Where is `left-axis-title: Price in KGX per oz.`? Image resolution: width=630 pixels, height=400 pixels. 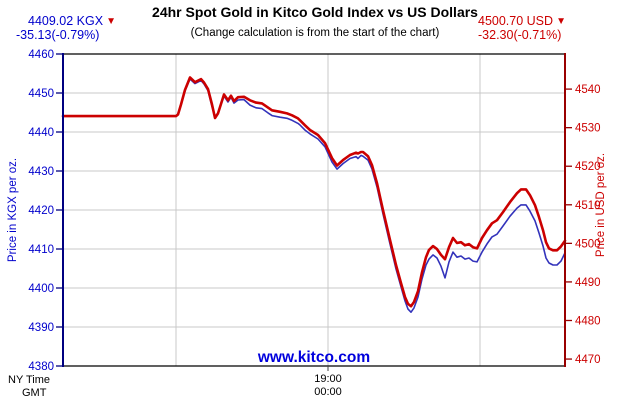
left-axis-title: Price in KGX per oz. is located at coordinates (13, 210).